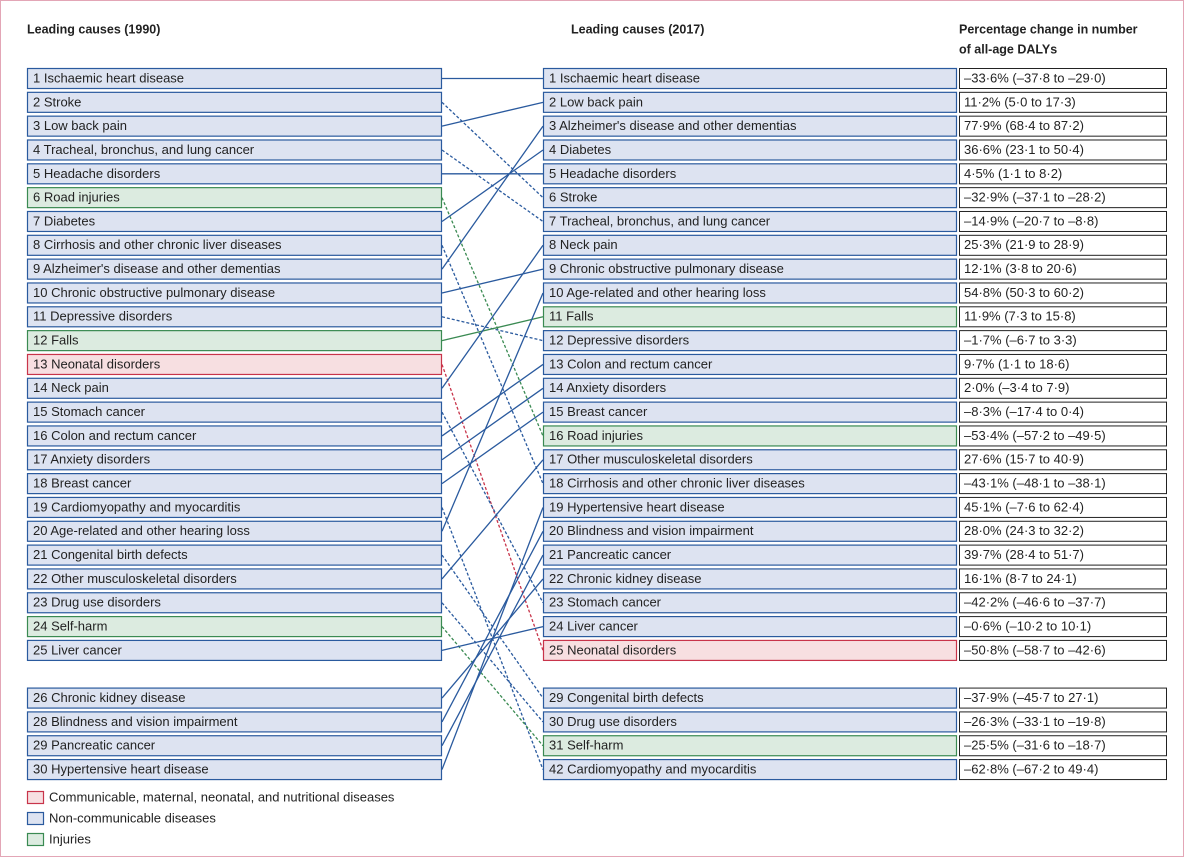 Image resolution: width=1184 pixels, height=857 pixels. I want to click on right-label: 14 Anxiety disorders, so click(608, 387).